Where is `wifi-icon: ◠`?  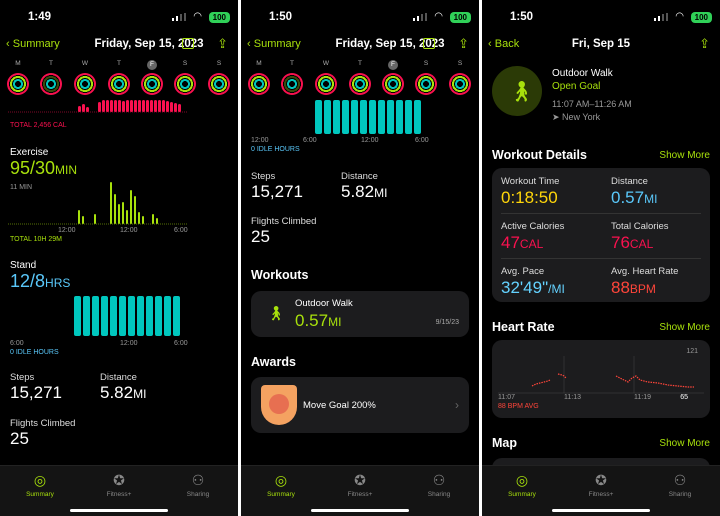
wifi-icon: ◠ is located at coordinates (438, 16).